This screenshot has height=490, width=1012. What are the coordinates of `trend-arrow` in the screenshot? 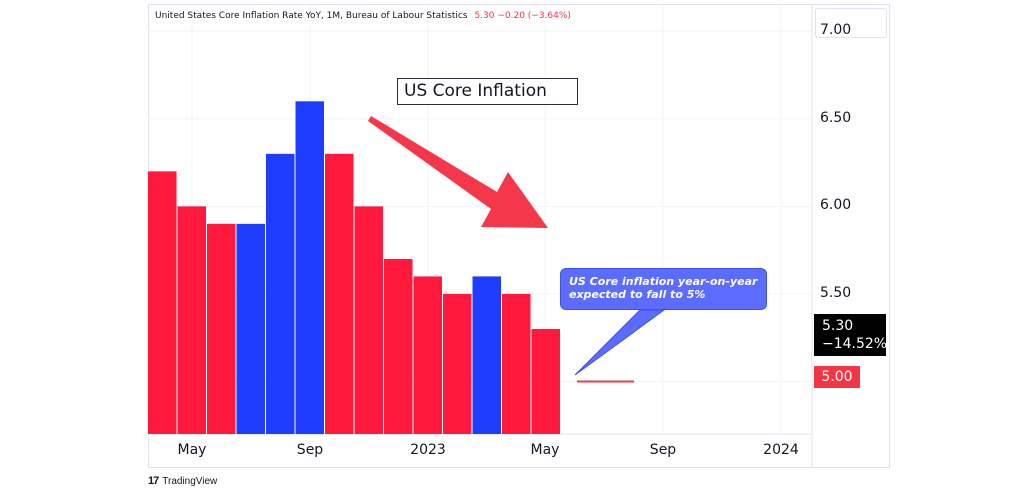 It's located at (458, 172).